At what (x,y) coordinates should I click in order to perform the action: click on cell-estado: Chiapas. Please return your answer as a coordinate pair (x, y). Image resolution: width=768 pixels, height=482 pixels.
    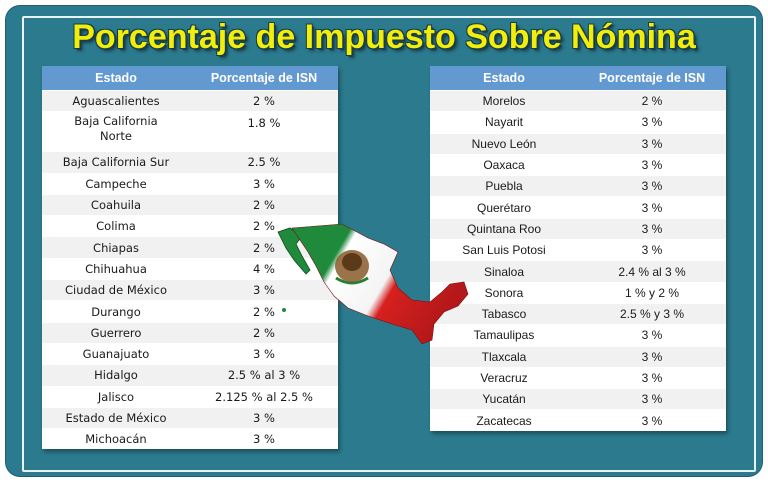
    Looking at the image, I should click on (116, 247).